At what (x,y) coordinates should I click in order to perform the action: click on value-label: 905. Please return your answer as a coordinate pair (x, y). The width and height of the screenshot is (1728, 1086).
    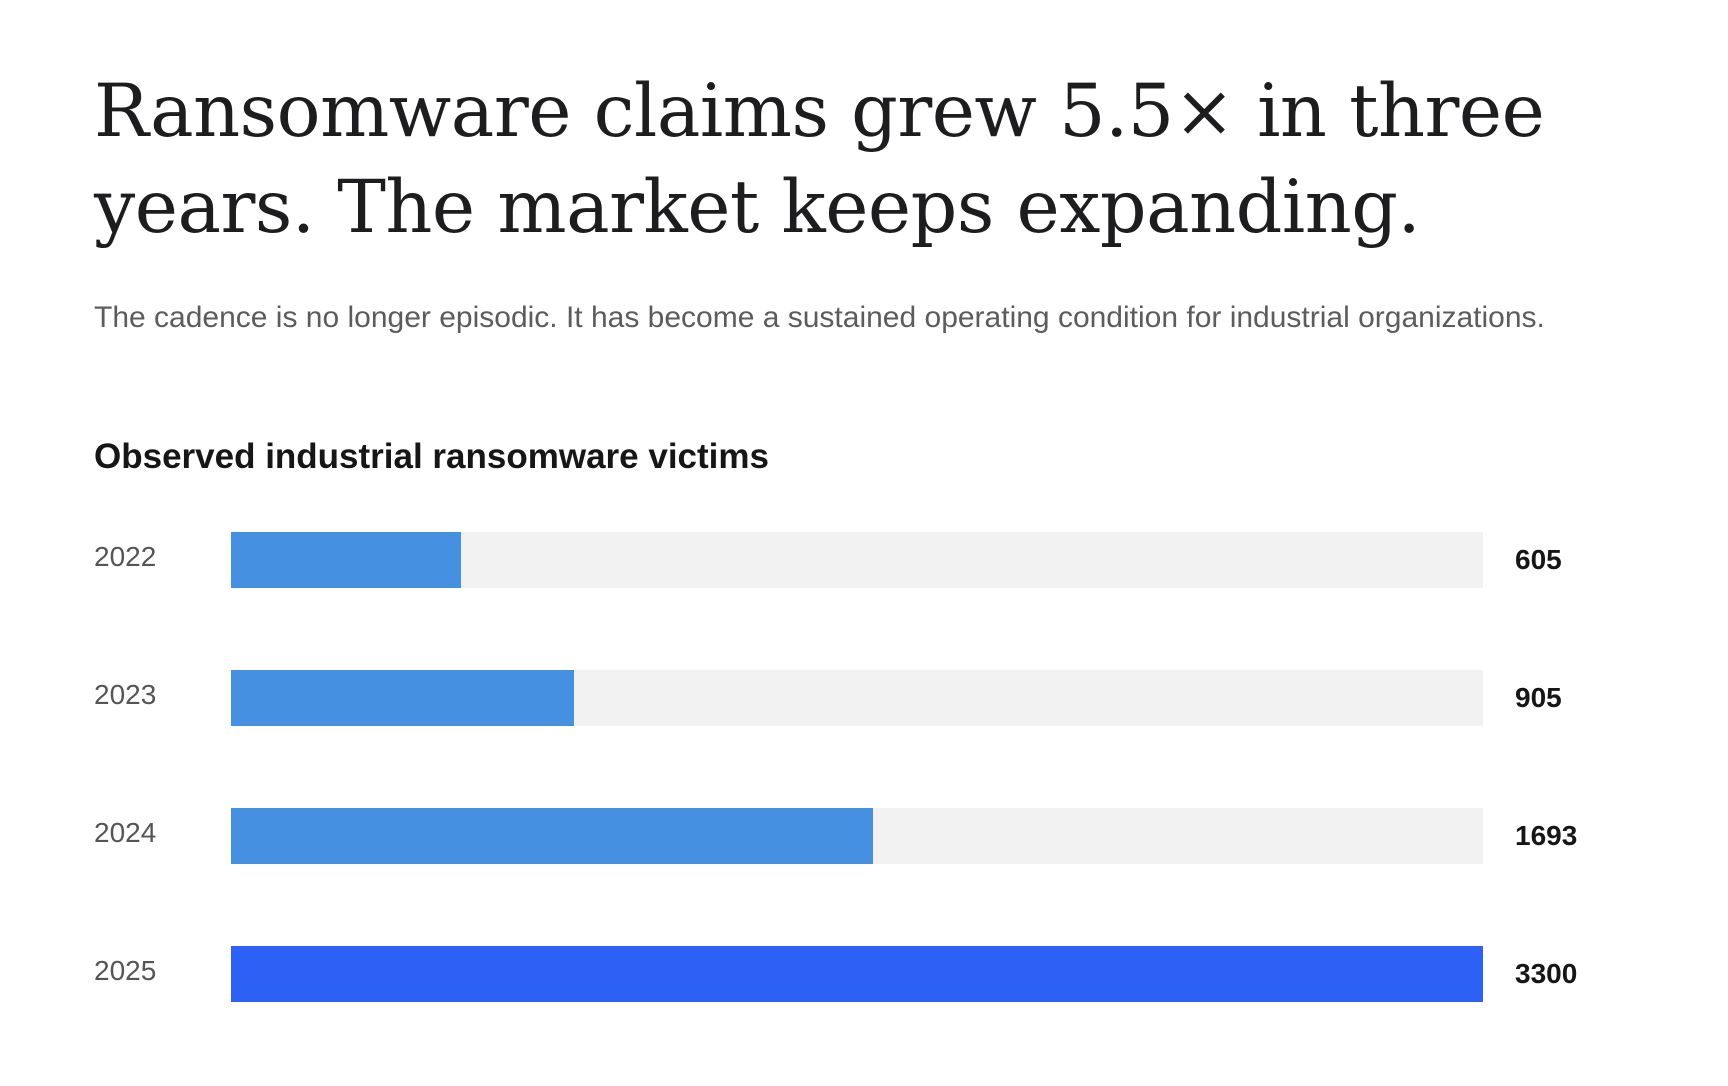
    Looking at the image, I should click on (1538, 697).